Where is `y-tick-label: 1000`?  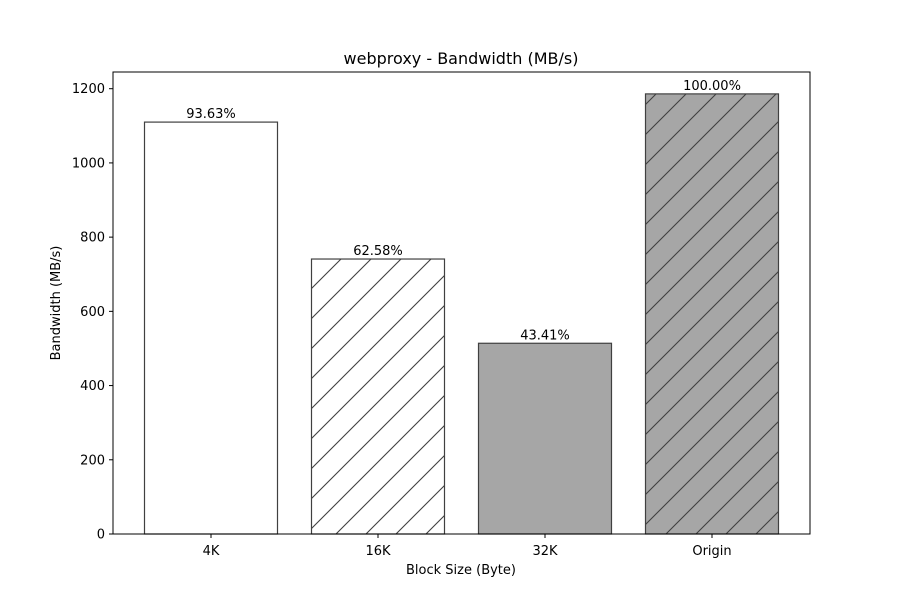 y-tick-label: 1000 is located at coordinates (88, 163).